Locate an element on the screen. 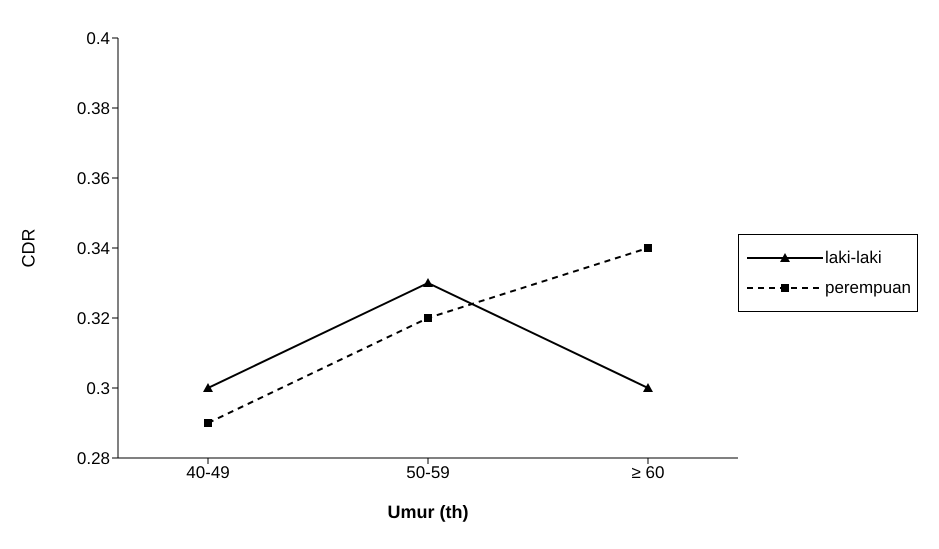 The width and height of the screenshot is (939, 549). legend-label: perempuan is located at coordinates (867, 288).